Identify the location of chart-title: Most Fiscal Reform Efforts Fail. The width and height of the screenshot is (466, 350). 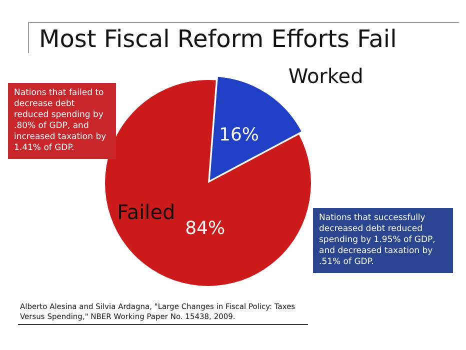
(243, 37).